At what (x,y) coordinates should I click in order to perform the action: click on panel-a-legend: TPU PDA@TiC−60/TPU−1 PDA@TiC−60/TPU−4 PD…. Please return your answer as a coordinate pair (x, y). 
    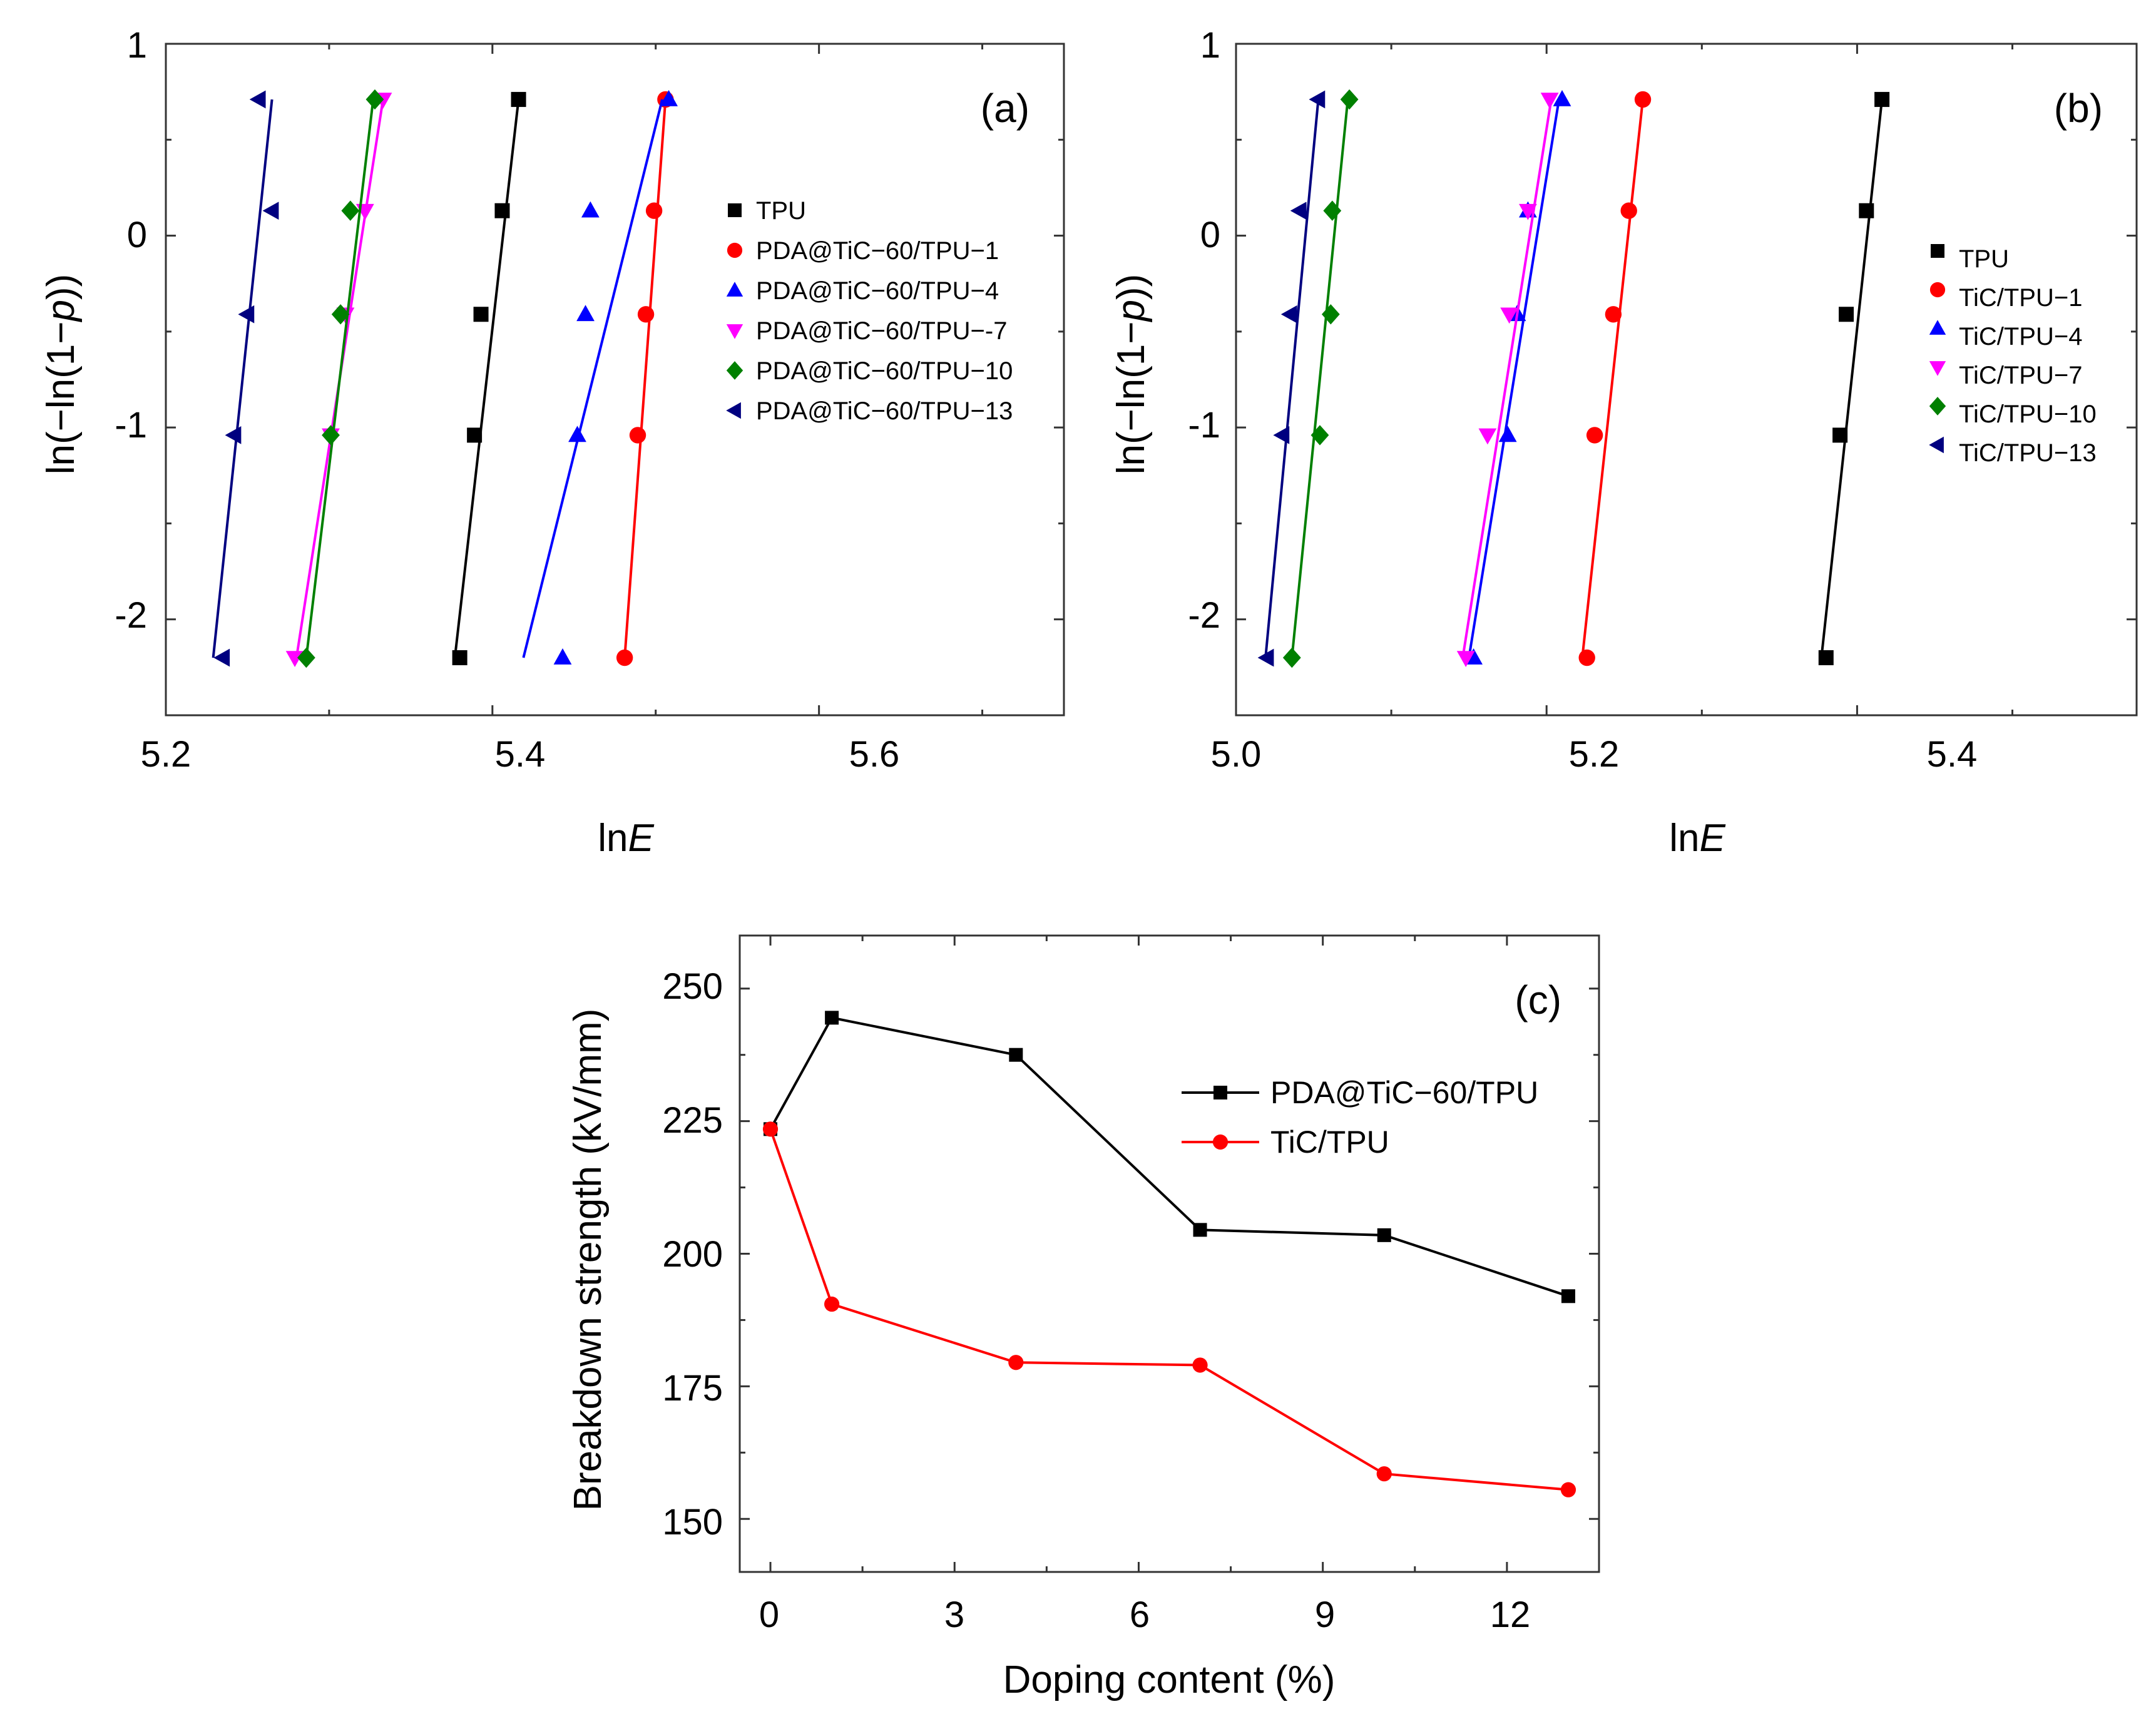
    Looking at the image, I should click on (884, 311).